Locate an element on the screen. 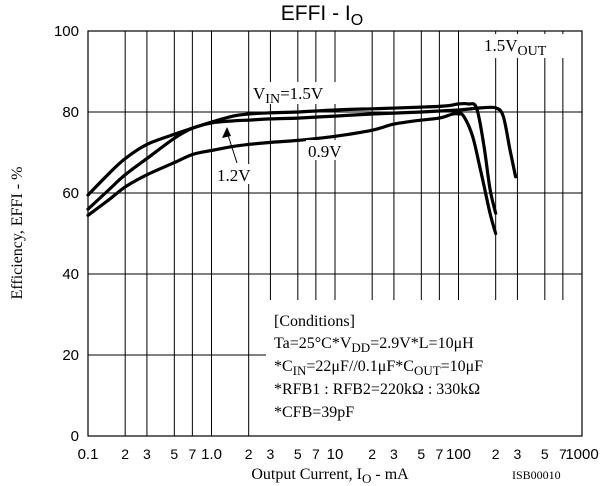 The width and height of the screenshot is (608, 486). x-tick-label: 0.1 is located at coordinates (88, 454).